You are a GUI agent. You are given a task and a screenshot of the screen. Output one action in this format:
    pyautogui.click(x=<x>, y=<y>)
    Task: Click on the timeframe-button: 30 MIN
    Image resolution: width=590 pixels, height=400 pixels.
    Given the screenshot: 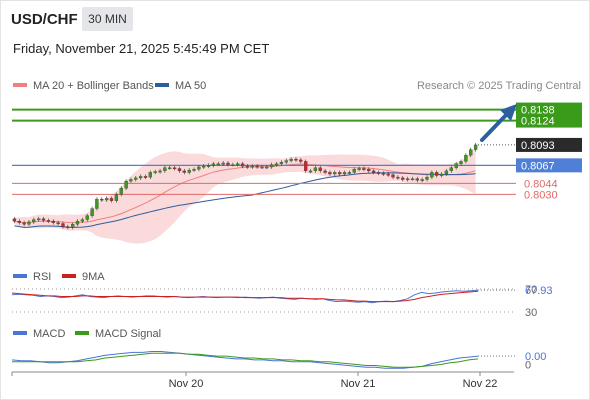 What is the action you would take?
    pyautogui.click(x=107, y=19)
    